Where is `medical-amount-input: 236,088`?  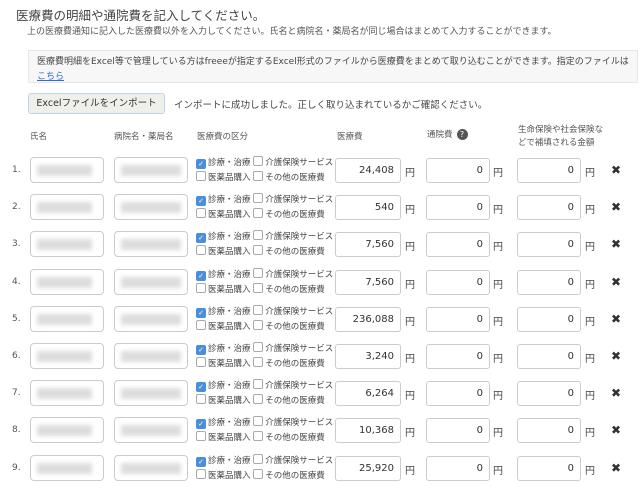 medical-amount-input: 236,088 is located at coordinates (368, 319).